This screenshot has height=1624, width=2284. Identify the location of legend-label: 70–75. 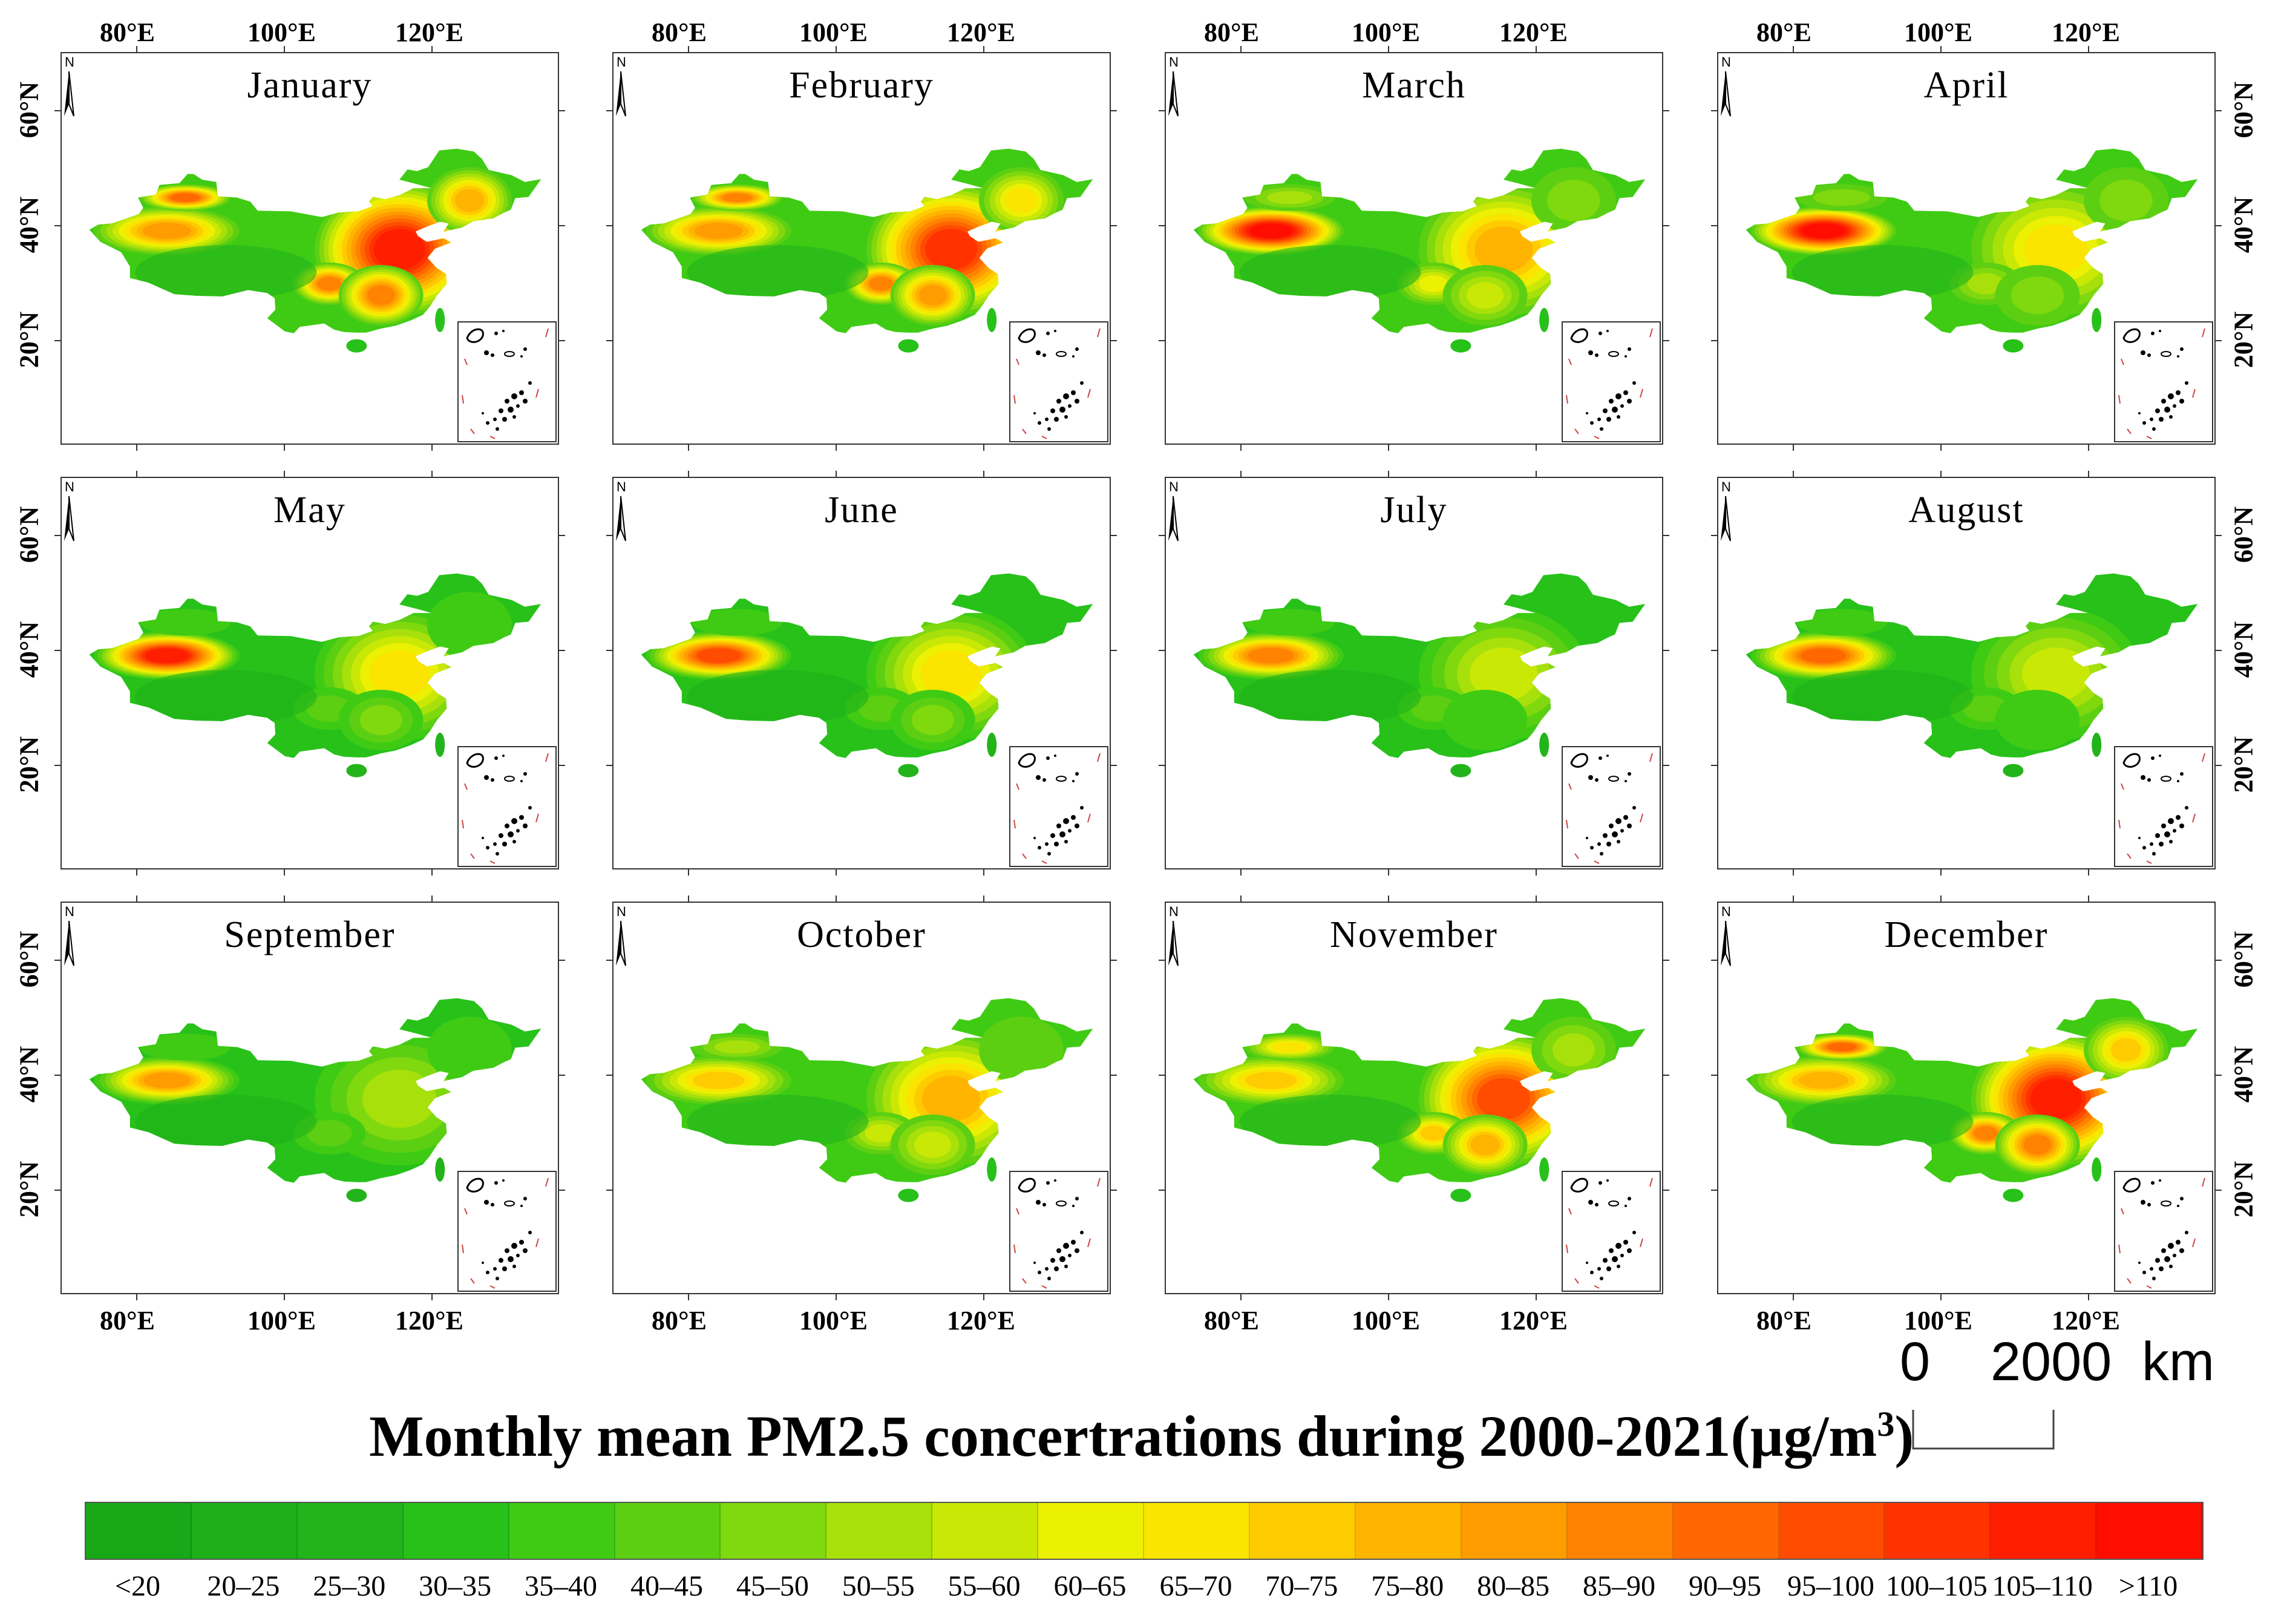
(1302, 1586).